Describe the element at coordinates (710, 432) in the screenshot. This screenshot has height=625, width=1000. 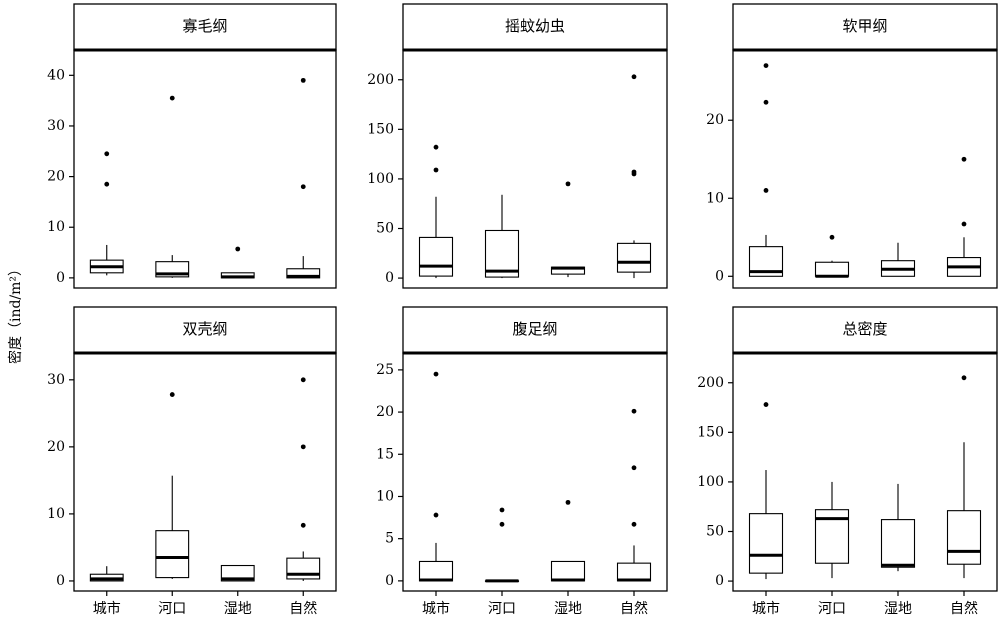
I see `y-tick-label: 150` at that location.